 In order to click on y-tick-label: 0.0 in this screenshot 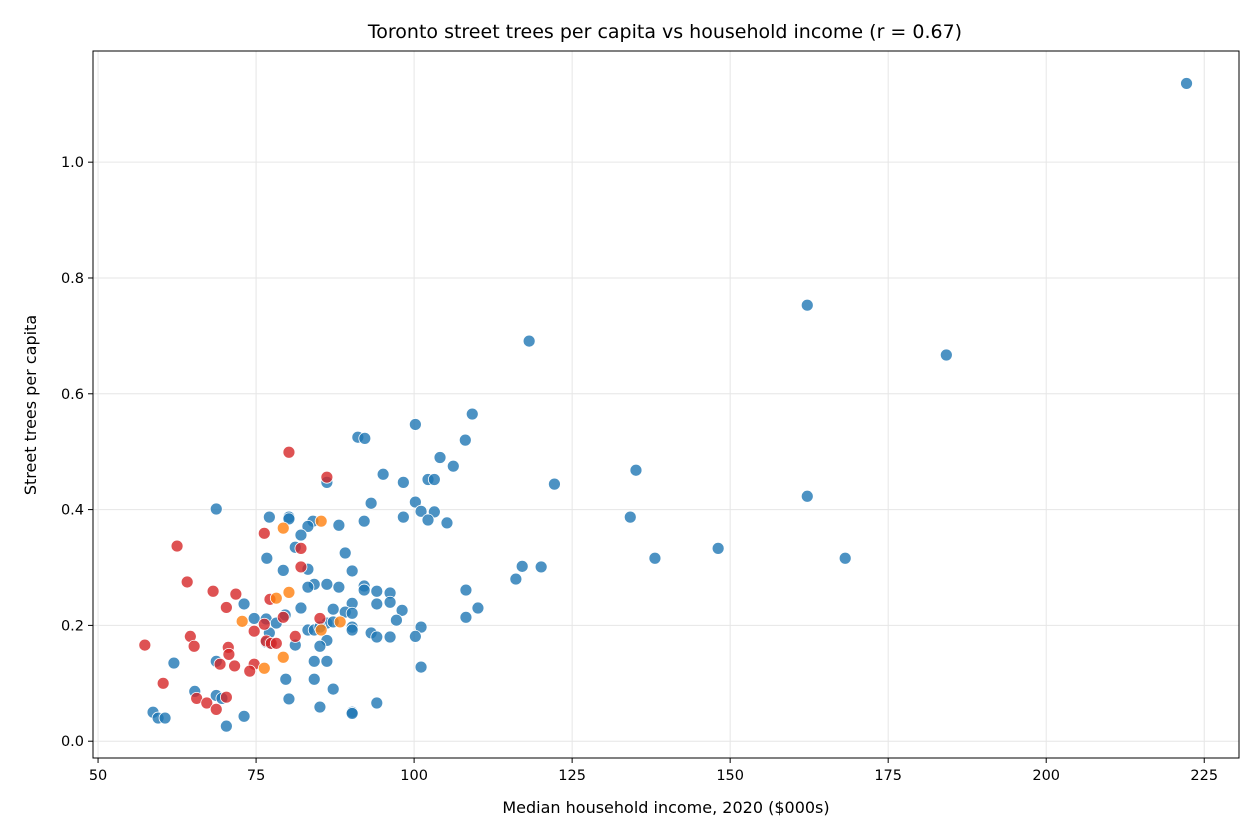, I will do `click(72, 742)`.